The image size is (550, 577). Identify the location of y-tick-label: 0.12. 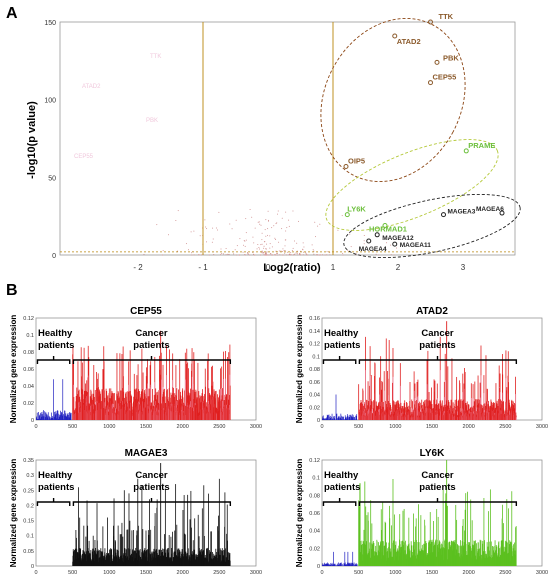
(314, 345).